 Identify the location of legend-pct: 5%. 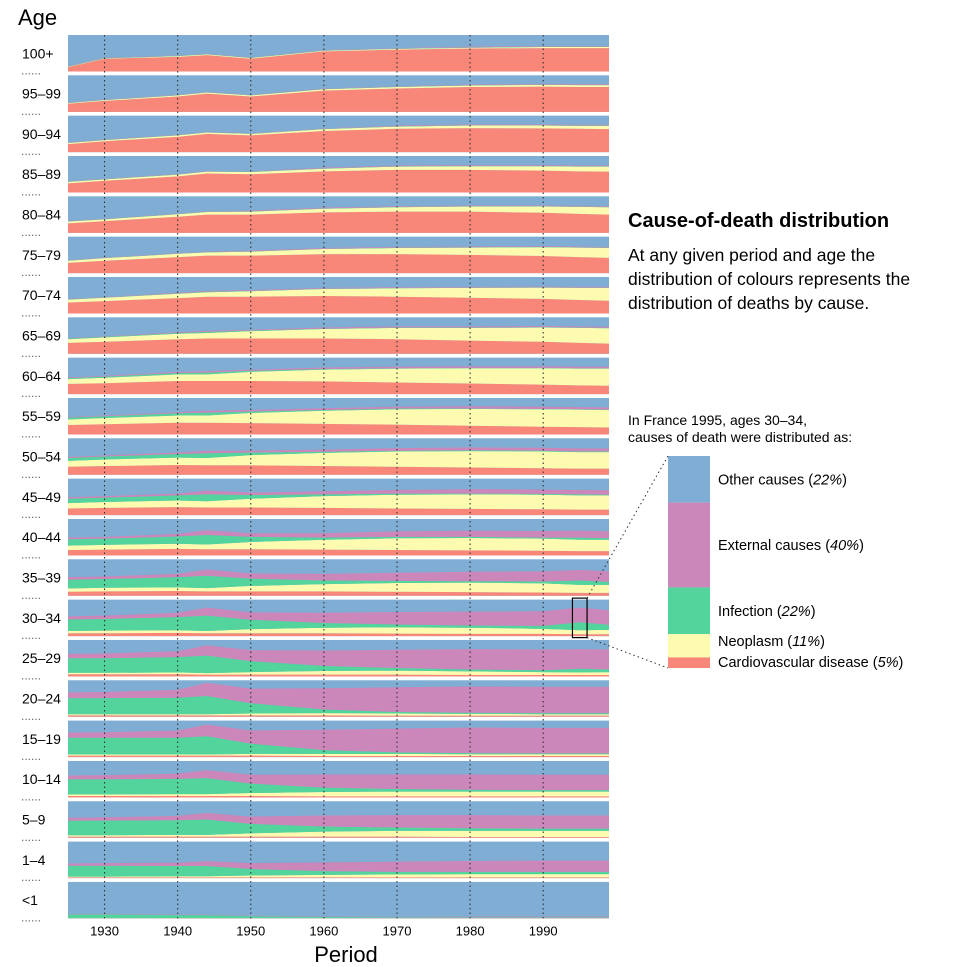
(888, 663).